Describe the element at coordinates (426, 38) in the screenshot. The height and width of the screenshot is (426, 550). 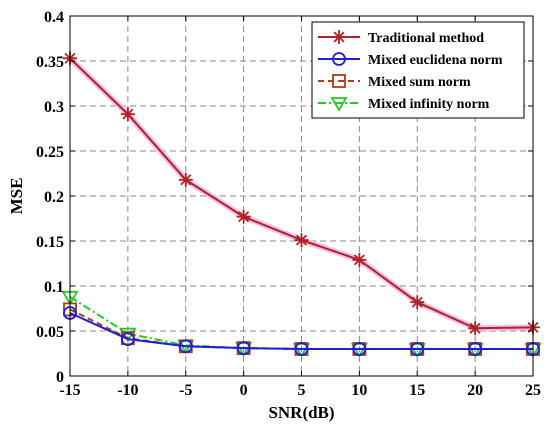
I see `legend-label: Traditional method` at that location.